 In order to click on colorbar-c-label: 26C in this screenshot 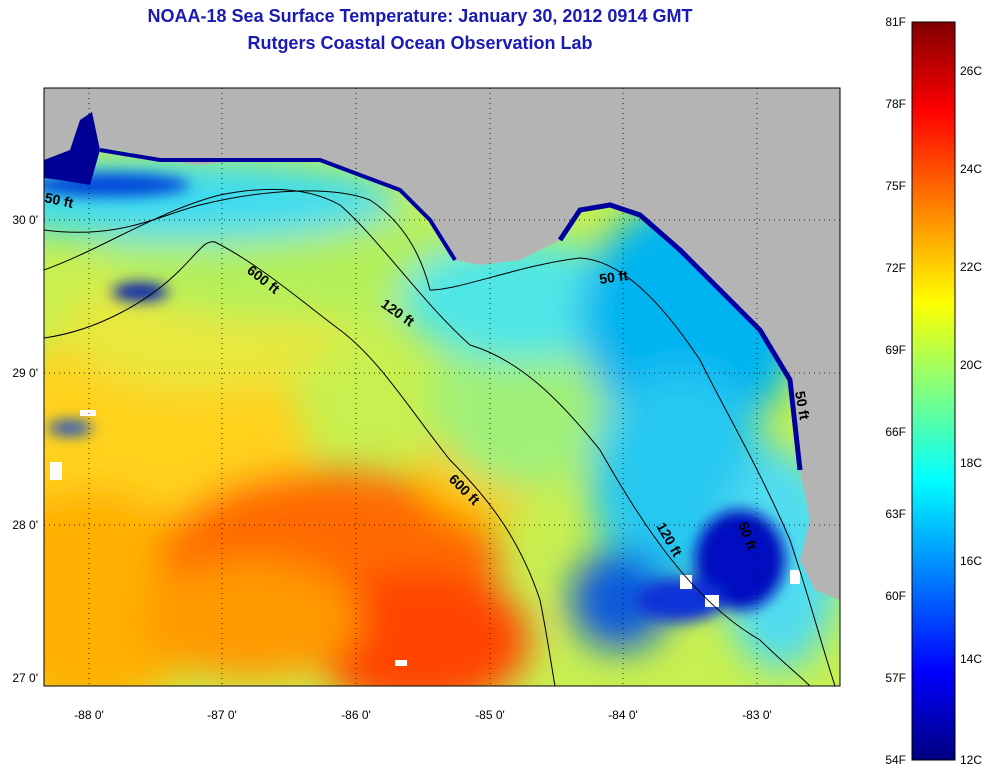, I will do `click(971, 71)`.